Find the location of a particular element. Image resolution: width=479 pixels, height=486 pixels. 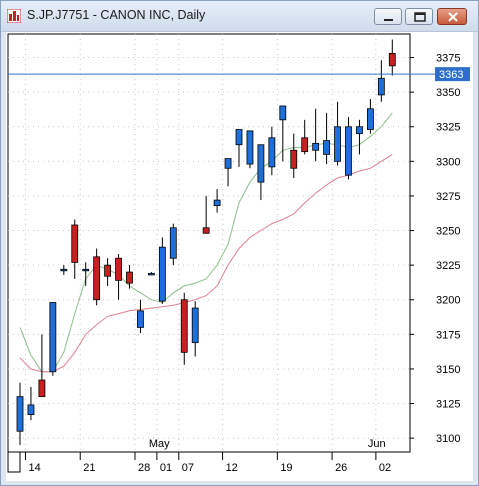

x-tick-label: 02 is located at coordinates (385, 468).